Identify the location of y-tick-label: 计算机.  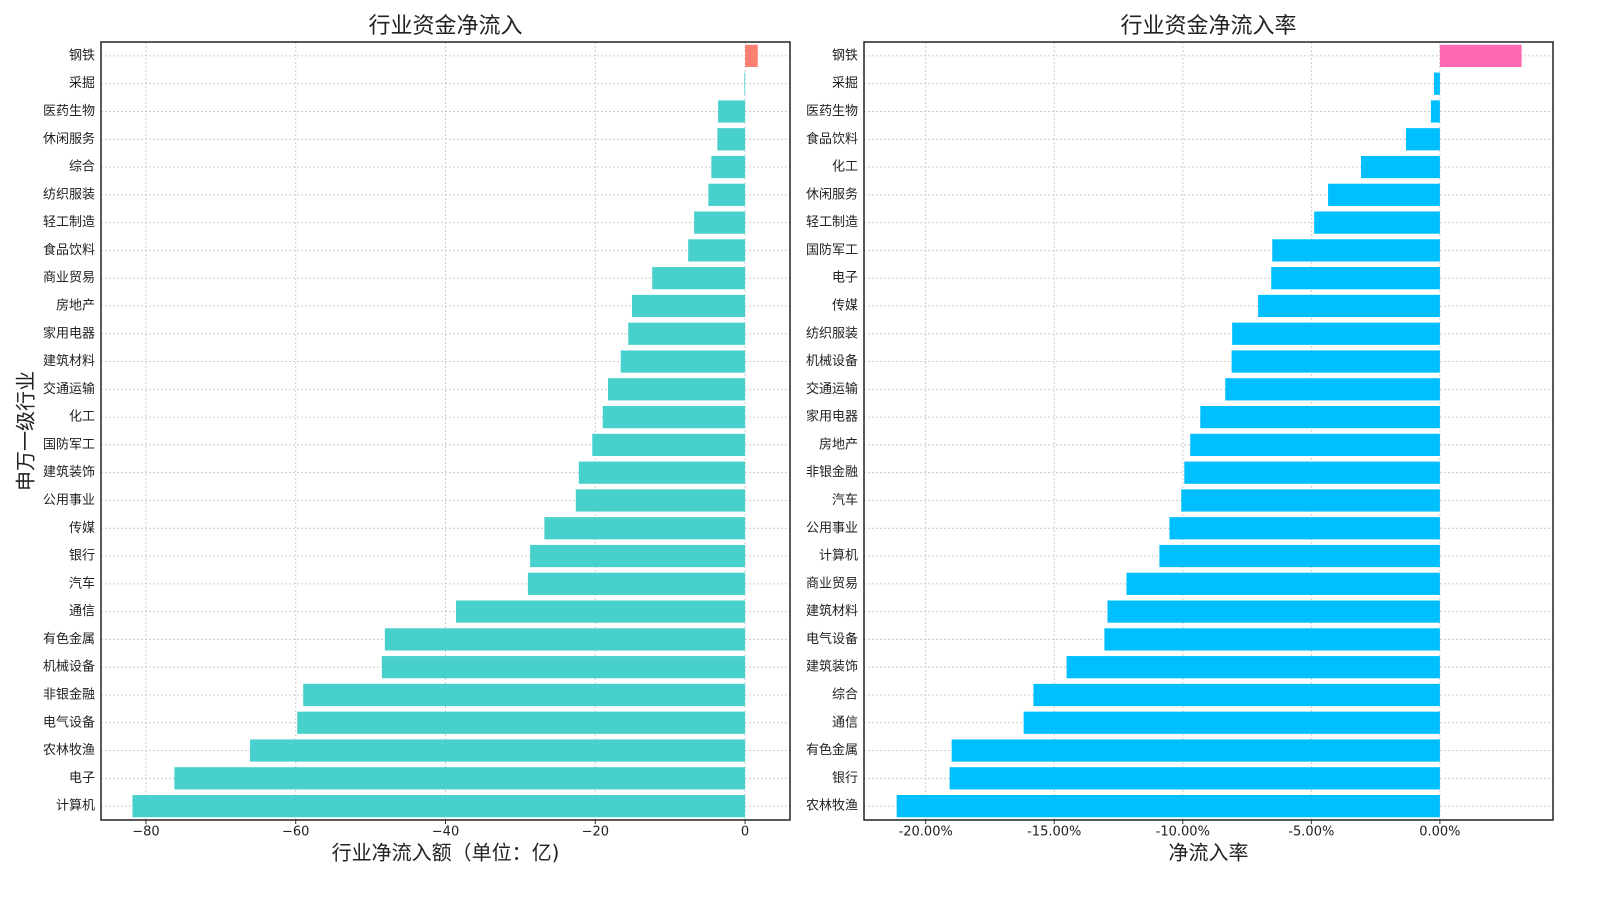
(838, 556).